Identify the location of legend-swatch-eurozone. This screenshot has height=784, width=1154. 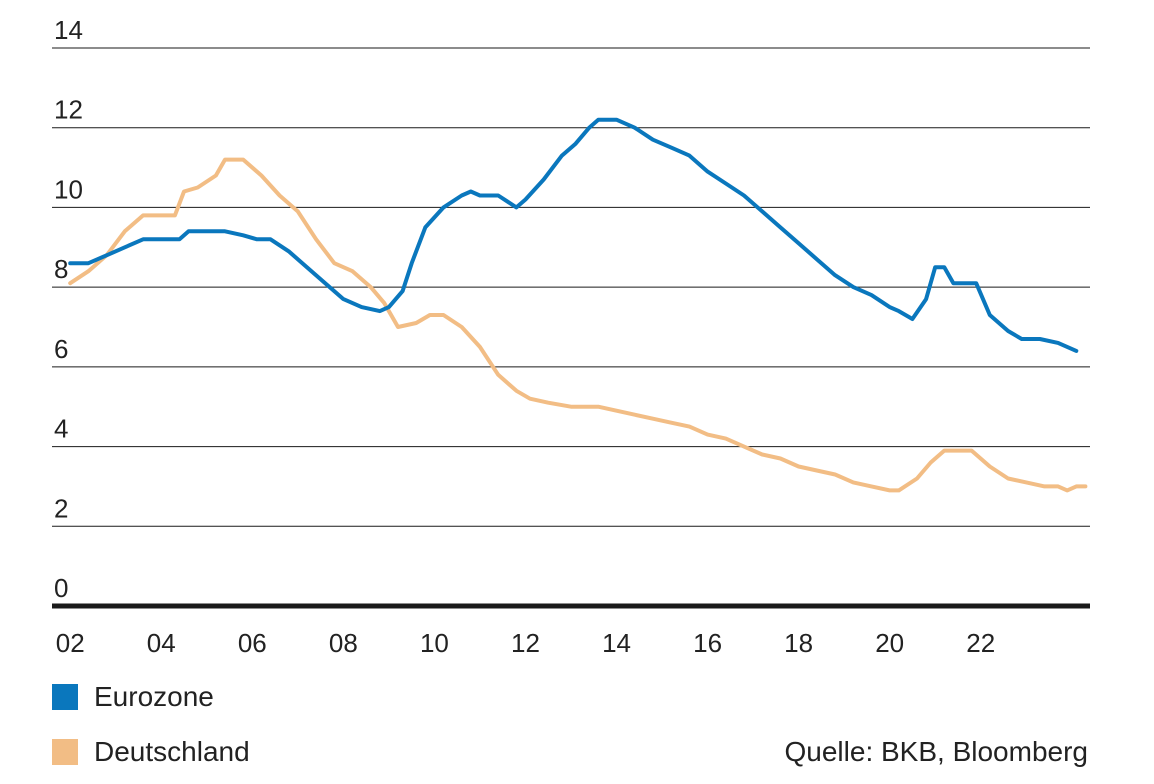
(65, 697).